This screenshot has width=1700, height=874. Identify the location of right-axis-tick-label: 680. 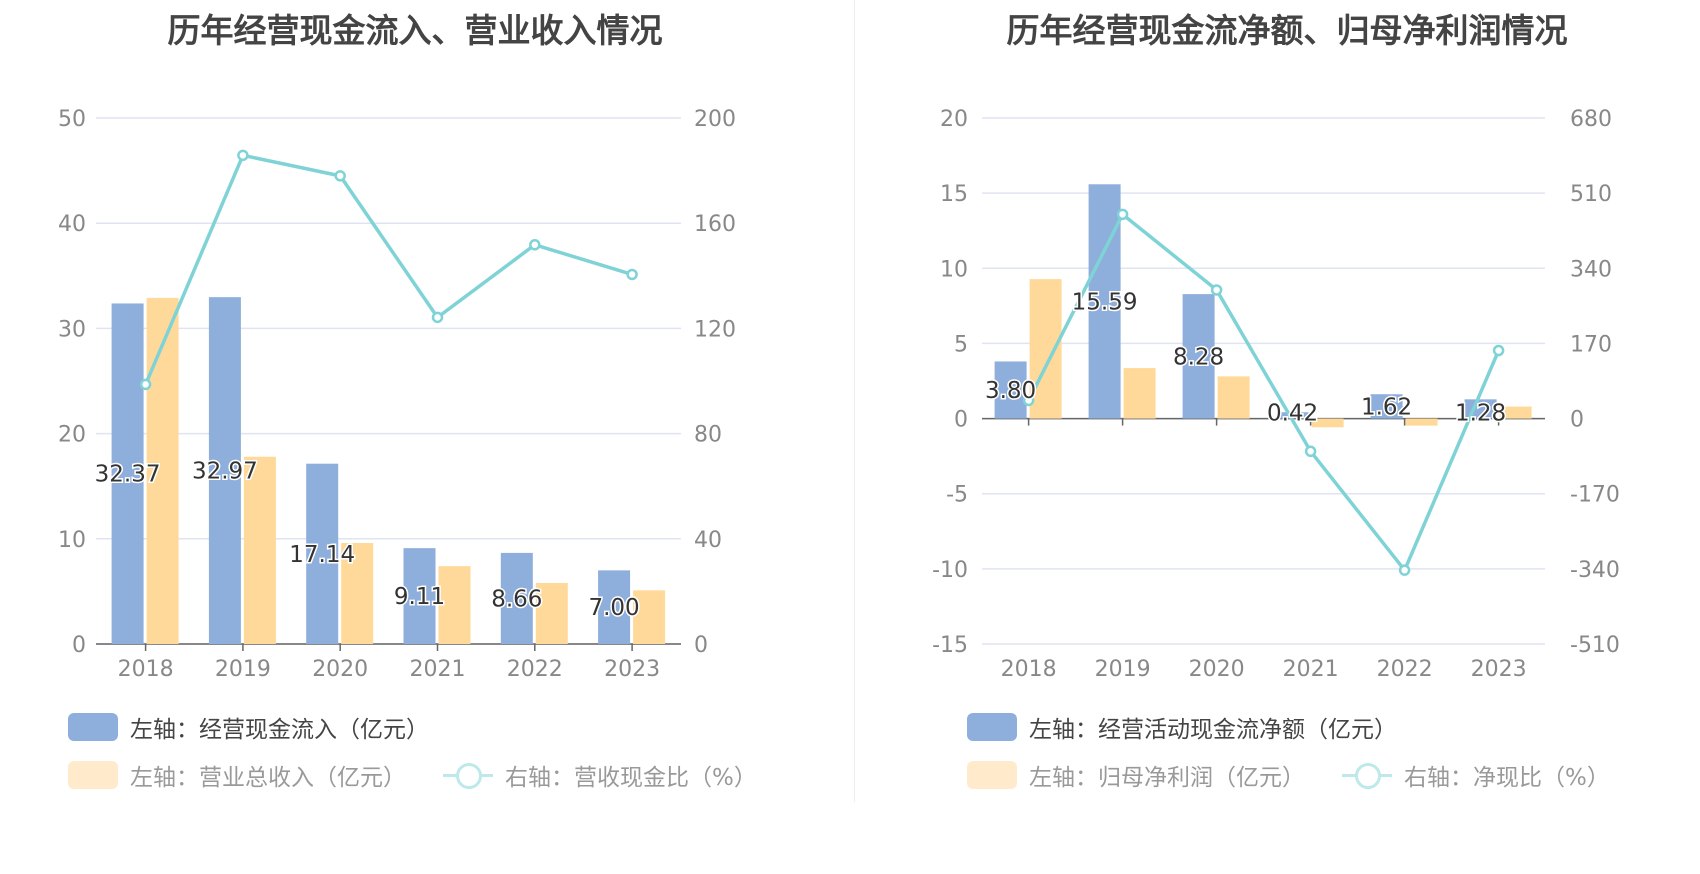
(1591, 119).